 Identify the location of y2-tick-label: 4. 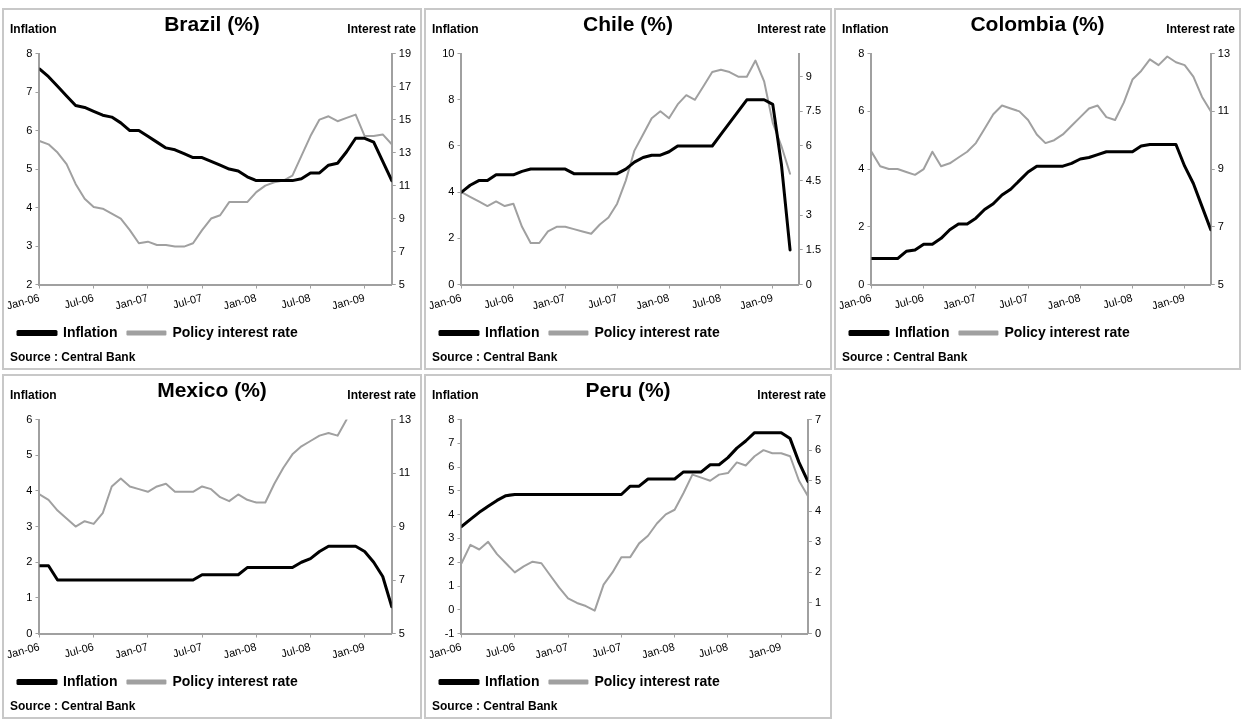
(818, 510).